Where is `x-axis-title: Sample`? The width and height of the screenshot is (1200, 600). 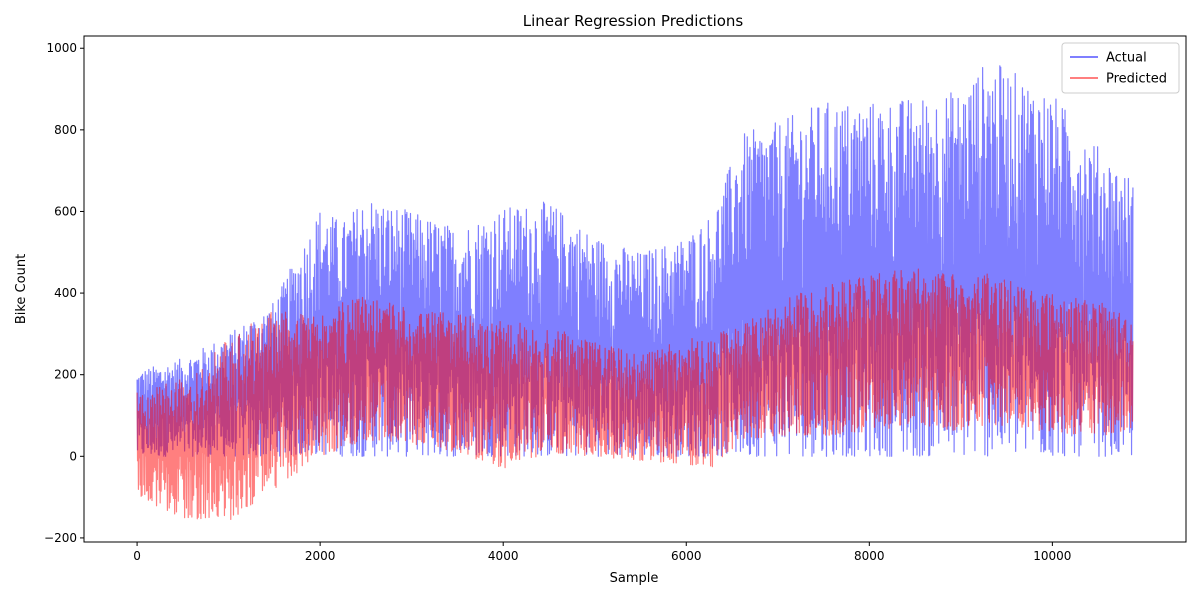
x-axis-title: Sample is located at coordinates (634, 578).